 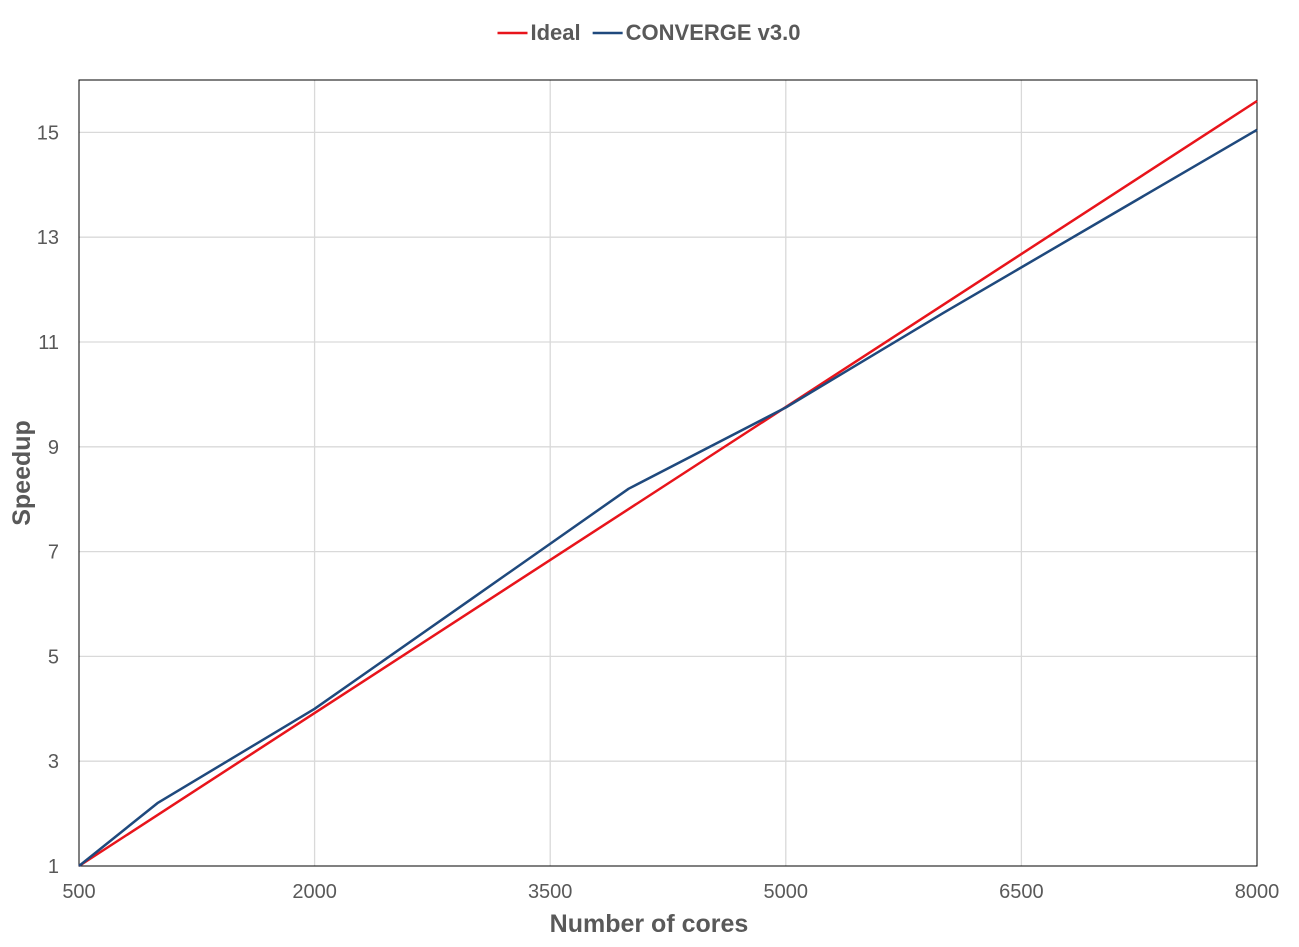 What do you see at coordinates (670, 892) in the screenshot?
I see `x-tick-labels: 500 2000 3500 5000 6500 8000` at bounding box center [670, 892].